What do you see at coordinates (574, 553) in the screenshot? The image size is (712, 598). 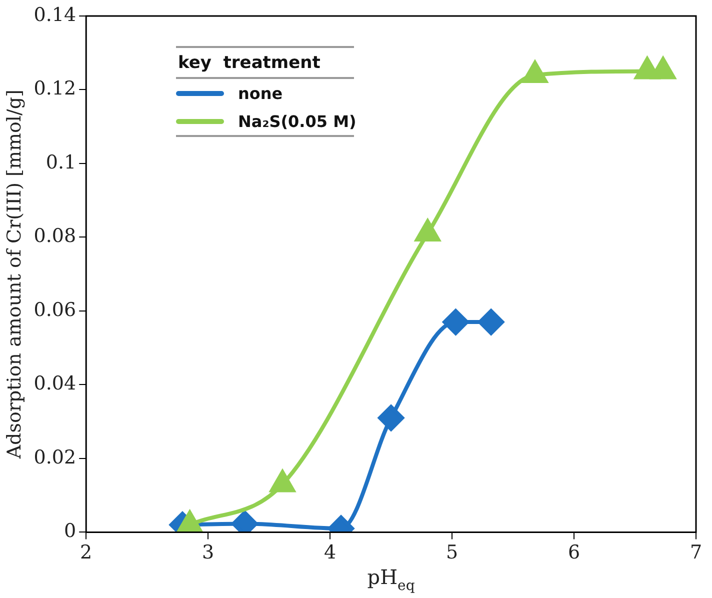 I see `x-tick-label: 6` at bounding box center [574, 553].